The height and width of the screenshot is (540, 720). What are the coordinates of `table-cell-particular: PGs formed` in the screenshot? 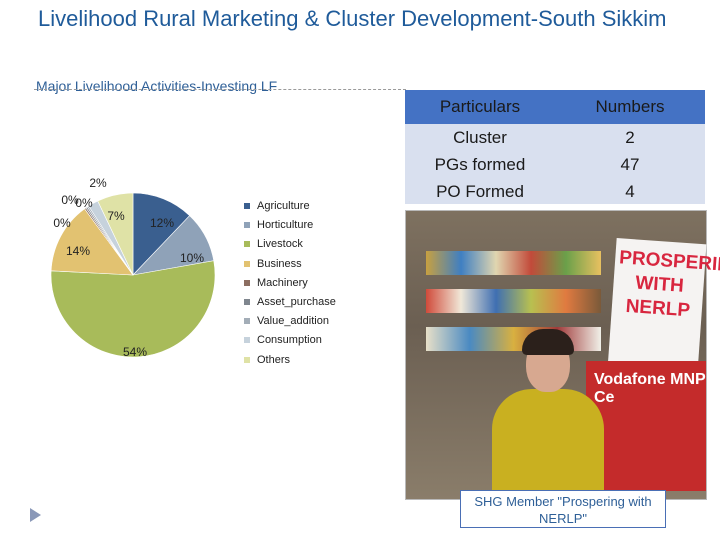 It's located at (480, 164).